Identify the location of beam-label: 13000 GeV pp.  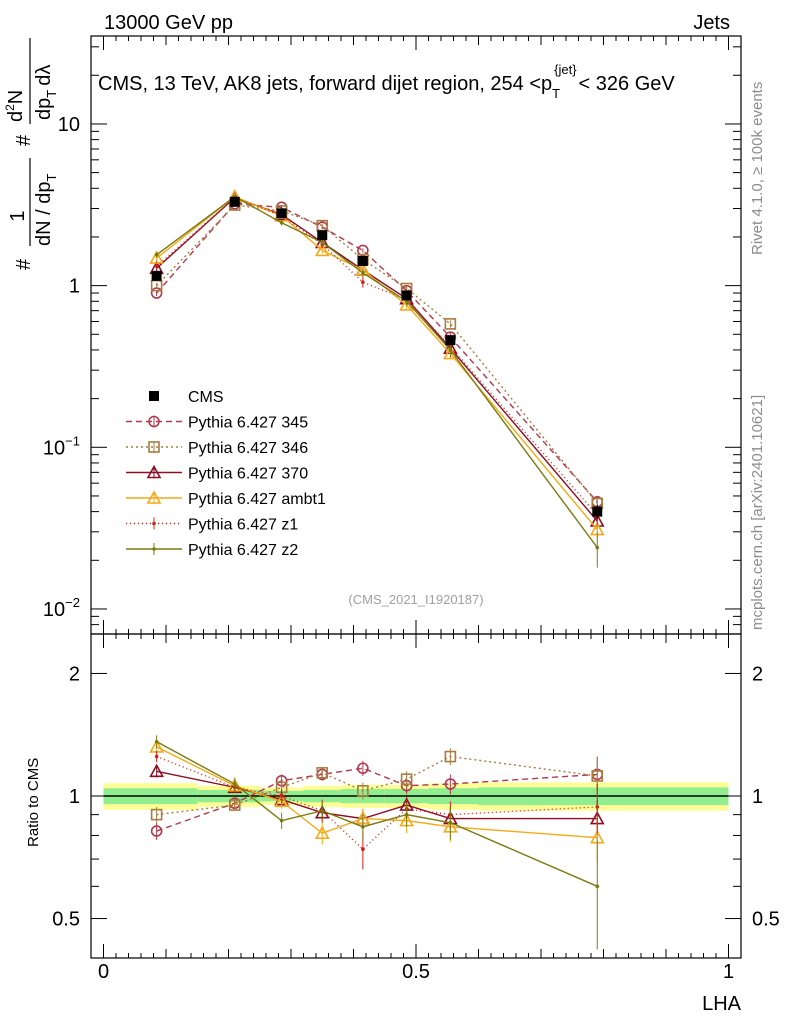
(168, 23).